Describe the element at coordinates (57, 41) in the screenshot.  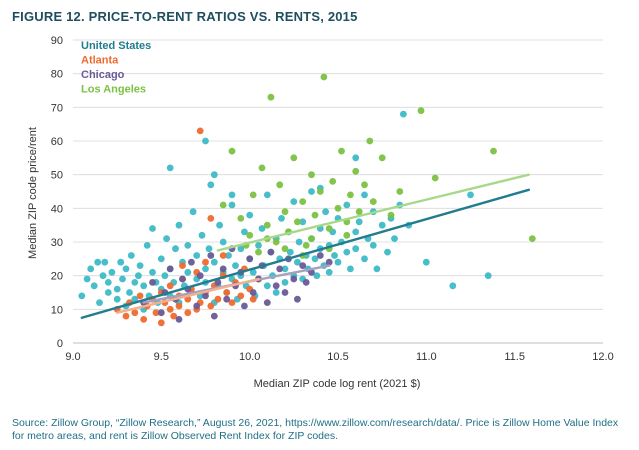
I see `y-tick-label: 90` at that location.